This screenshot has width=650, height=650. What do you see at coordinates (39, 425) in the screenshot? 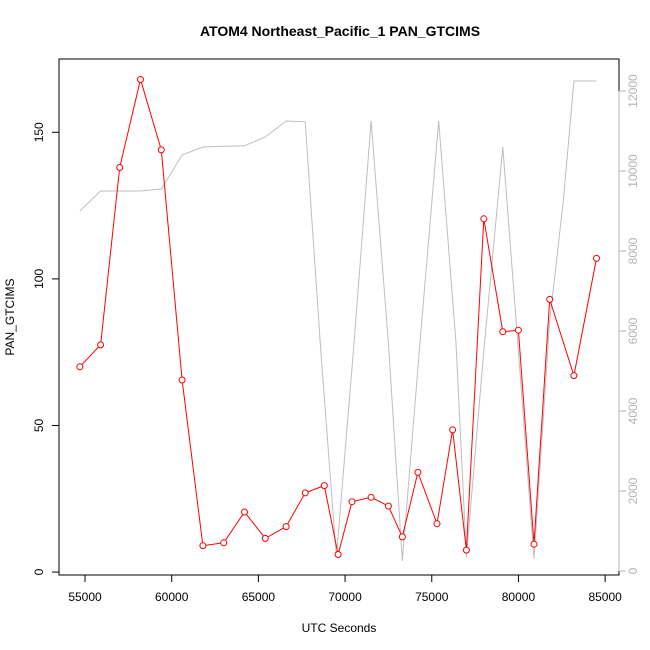
I see `y-tick-label: 50` at bounding box center [39, 425].